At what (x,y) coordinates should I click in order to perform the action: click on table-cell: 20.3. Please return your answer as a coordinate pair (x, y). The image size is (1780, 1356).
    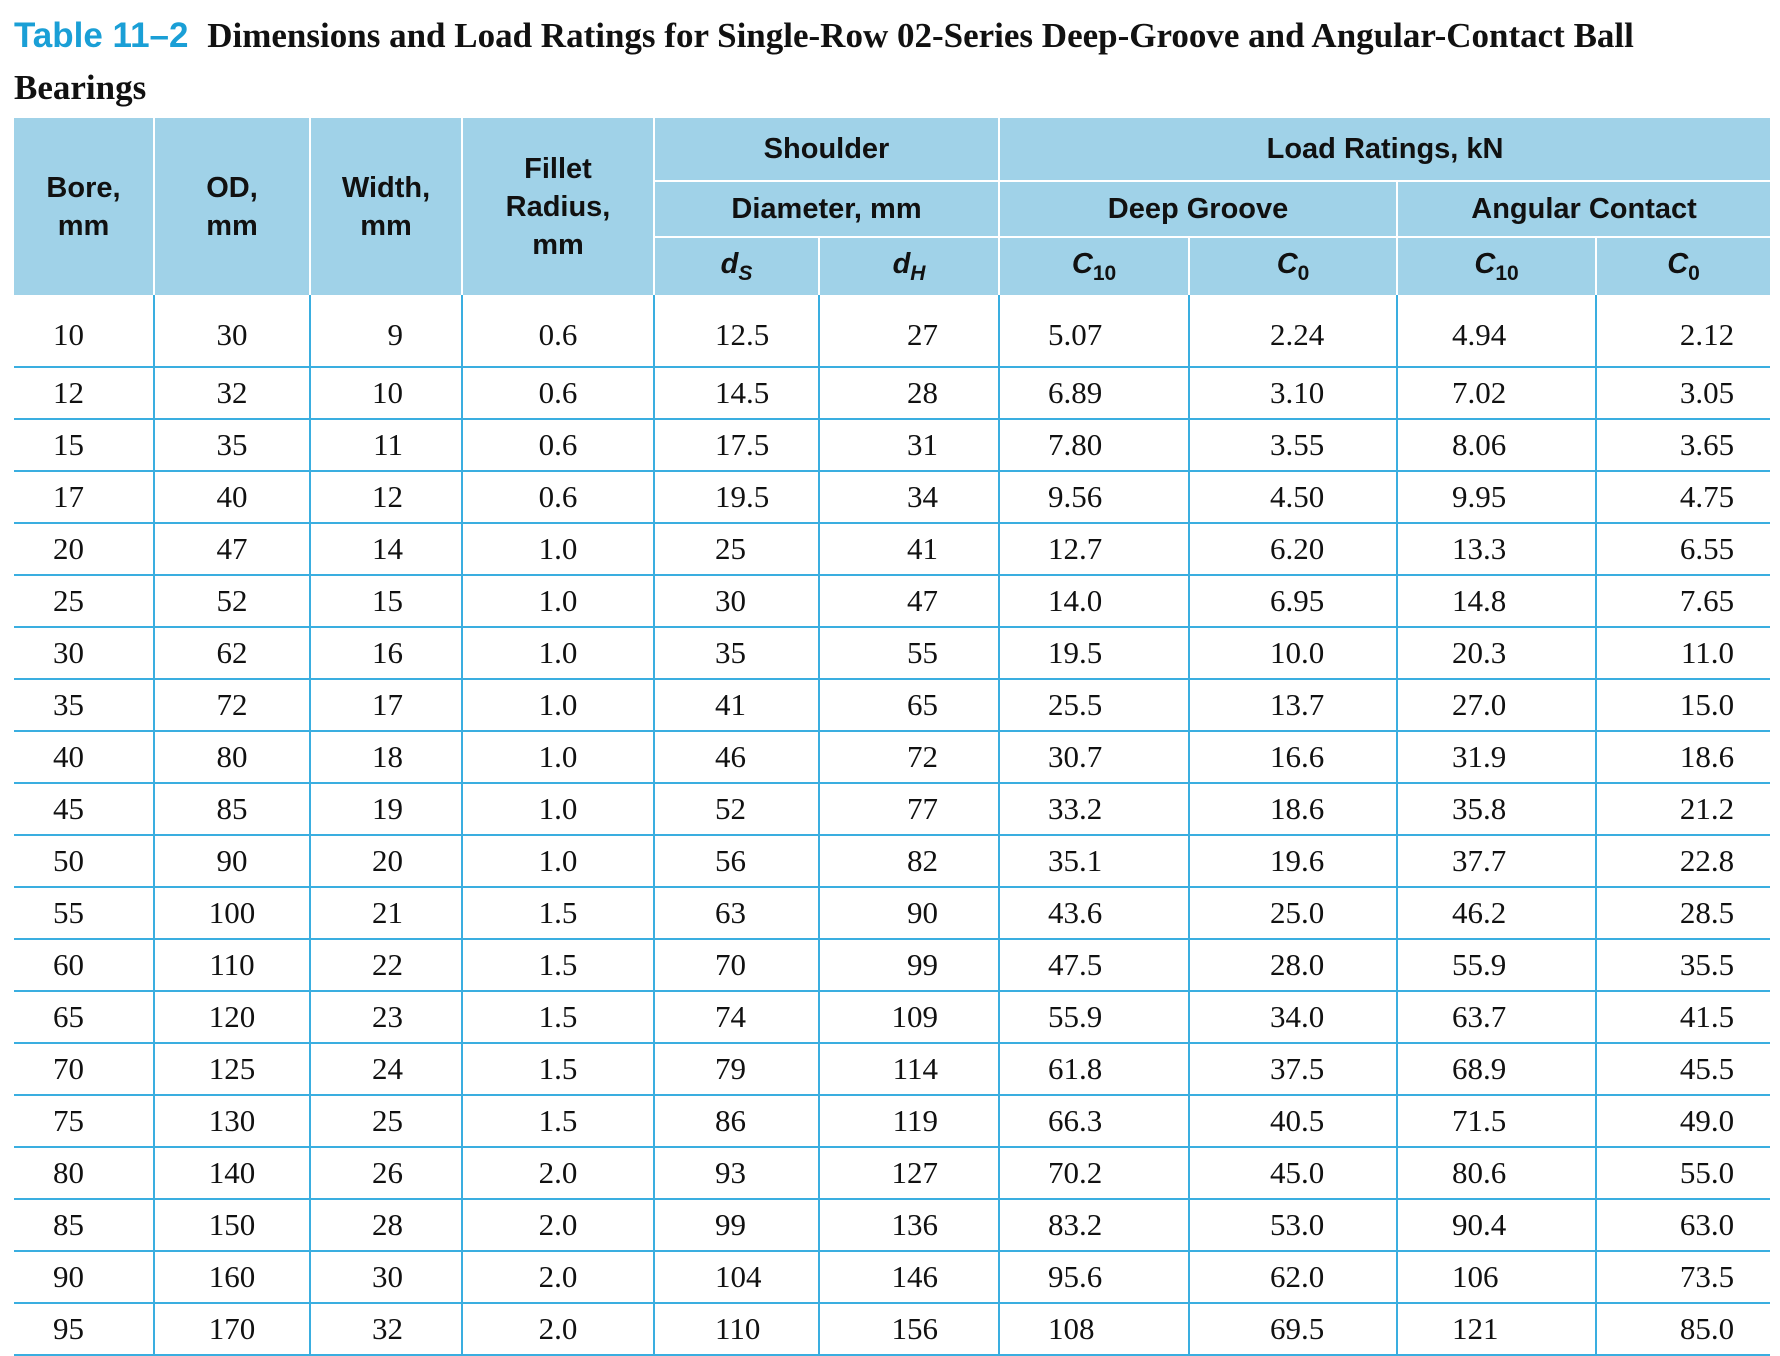
    Looking at the image, I should click on (1496, 653).